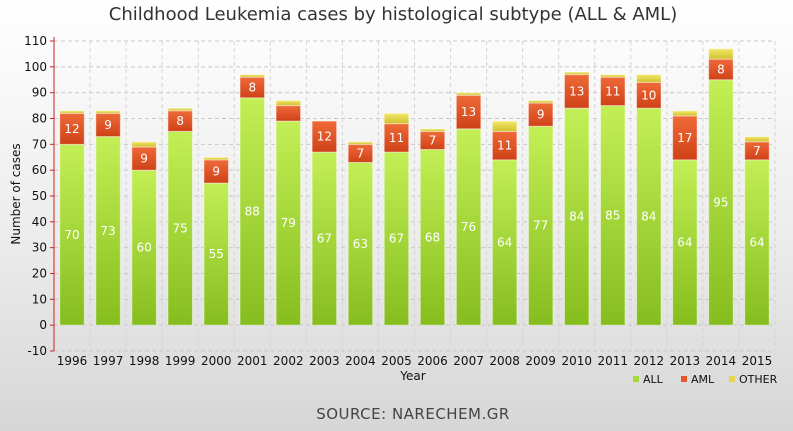 This screenshot has height=431, width=793. What do you see at coordinates (684, 138) in the screenshot?
I see `data-label-aml: 17` at bounding box center [684, 138].